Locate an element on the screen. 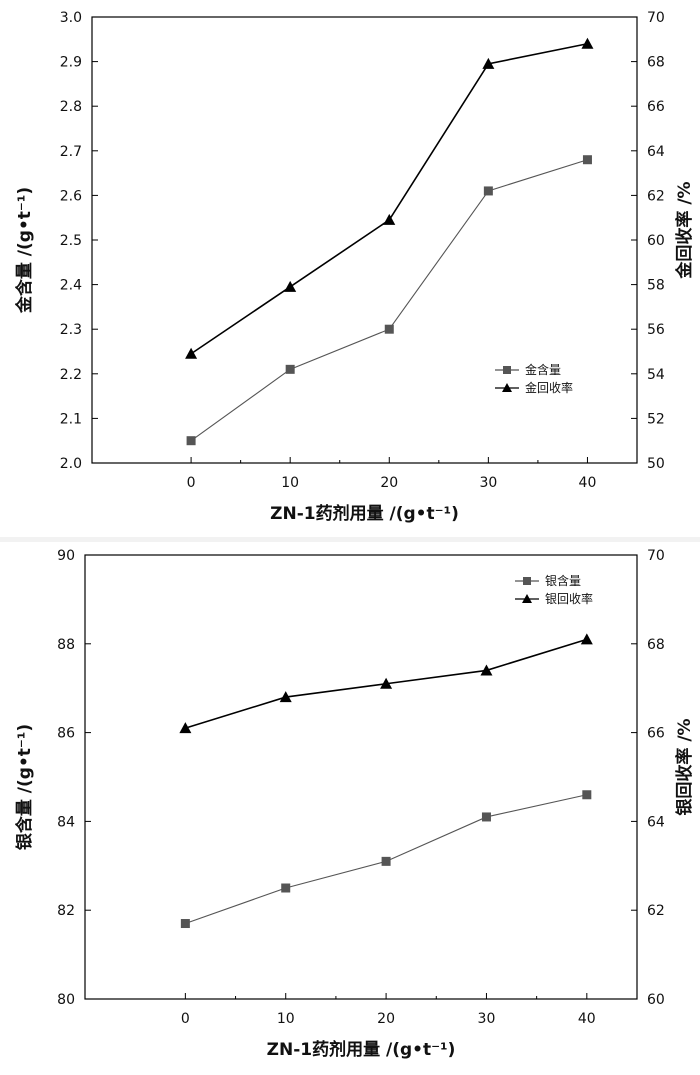 The height and width of the screenshot is (1075, 700). y-tick-label: 88 is located at coordinates (66, 645).